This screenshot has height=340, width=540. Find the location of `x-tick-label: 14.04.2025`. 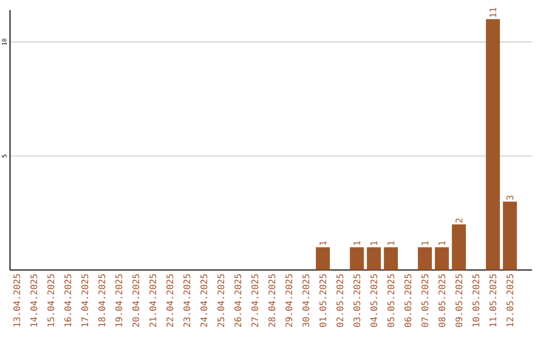

x-tick-label: 14.04.2025 is located at coordinates (34, 300).